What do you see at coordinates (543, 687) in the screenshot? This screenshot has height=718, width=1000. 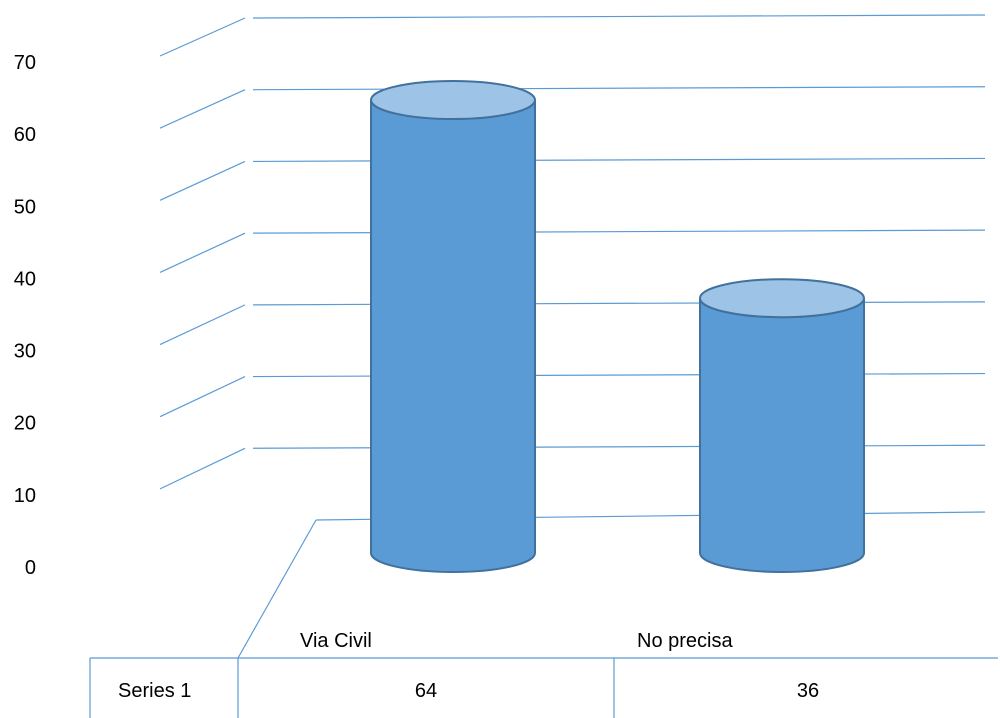 I see `data-table: Series 1 64 36` at bounding box center [543, 687].